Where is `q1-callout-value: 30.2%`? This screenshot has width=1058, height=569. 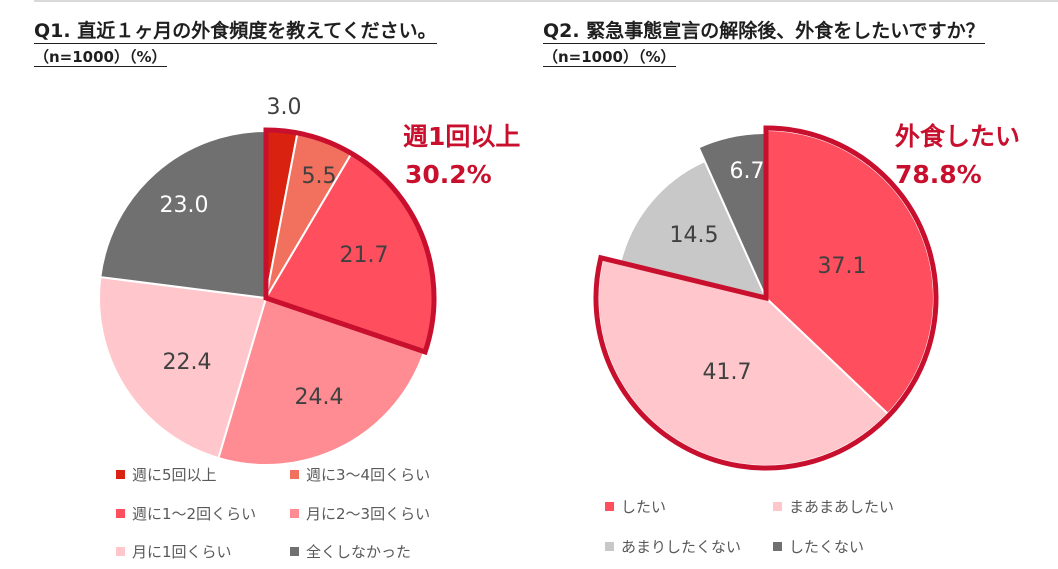
q1-callout-value: 30.2% is located at coordinates (448, 174).